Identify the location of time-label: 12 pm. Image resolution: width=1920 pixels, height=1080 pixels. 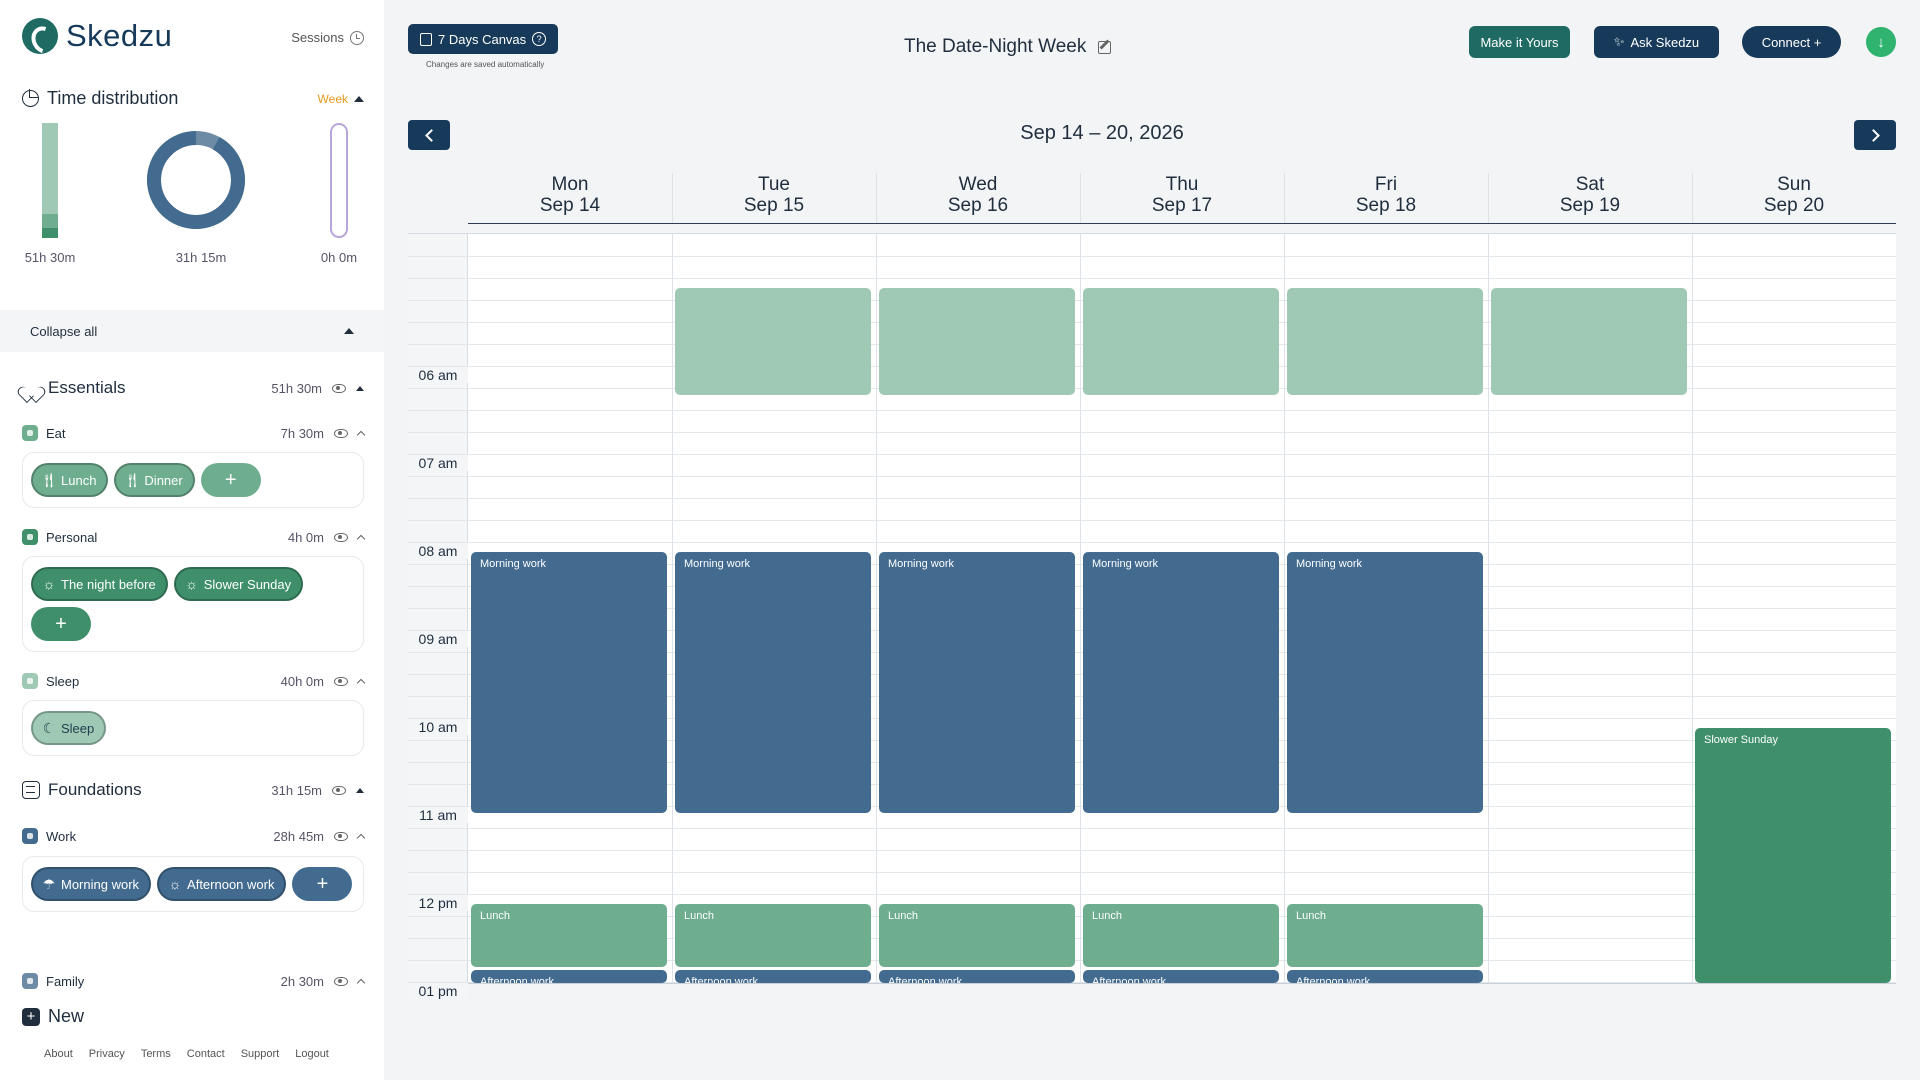
(438, 902).